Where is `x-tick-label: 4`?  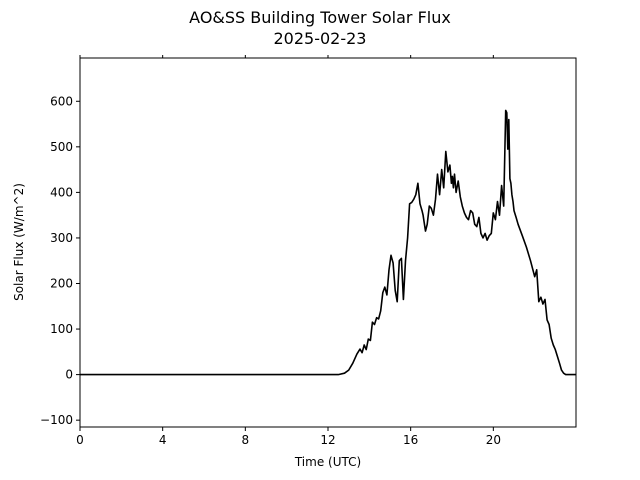 x-tick-label: 4 is located at coordinates (163, 440).